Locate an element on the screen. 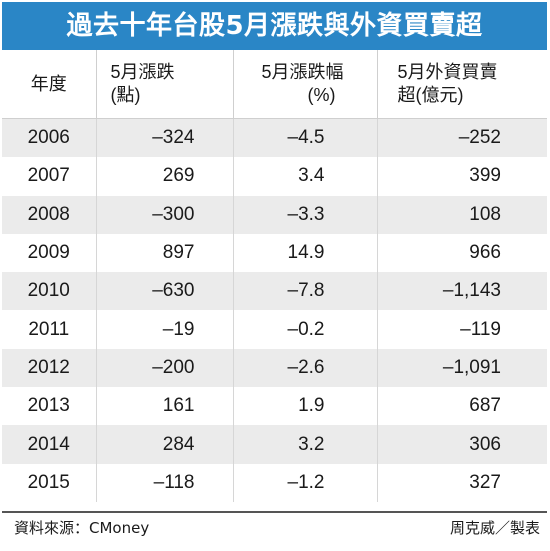  cell-percent-change: –1.2 is located at coordinates (305, 482).